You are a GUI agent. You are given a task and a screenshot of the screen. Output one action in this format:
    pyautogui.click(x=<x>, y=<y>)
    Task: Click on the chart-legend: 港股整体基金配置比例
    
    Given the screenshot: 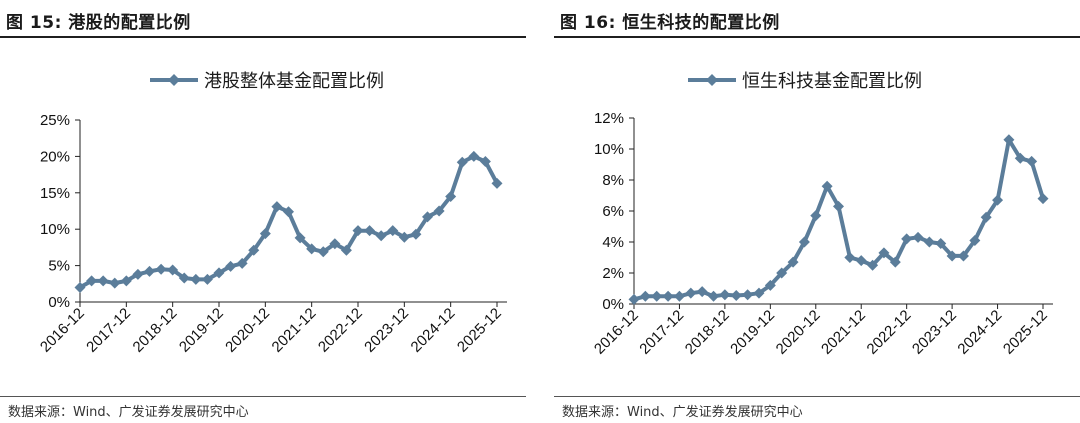 What is the action you would take?
    pyautogui.click(x=267, y=80)
    